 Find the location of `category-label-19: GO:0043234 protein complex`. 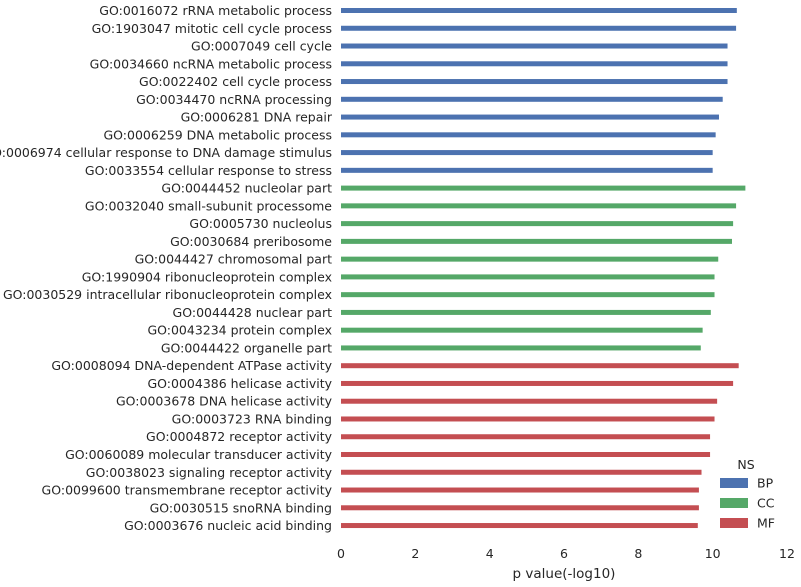

category-label-19: GO:0043234 protein complex is located at coordinates (239, 330).